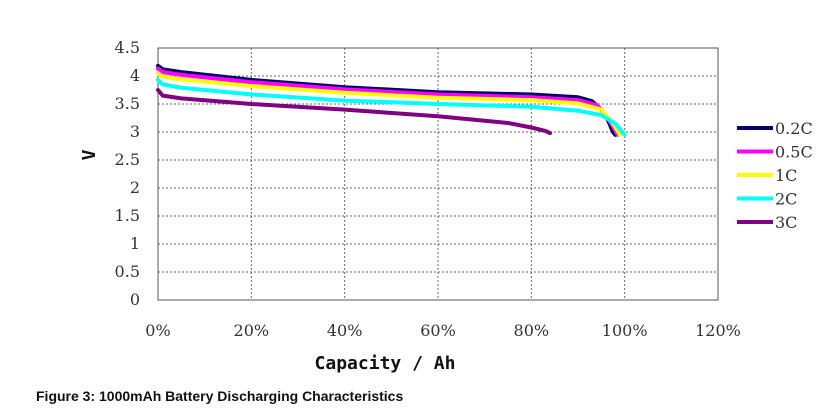  I want to click on x-tick-label: 80%, so click(532, 330).